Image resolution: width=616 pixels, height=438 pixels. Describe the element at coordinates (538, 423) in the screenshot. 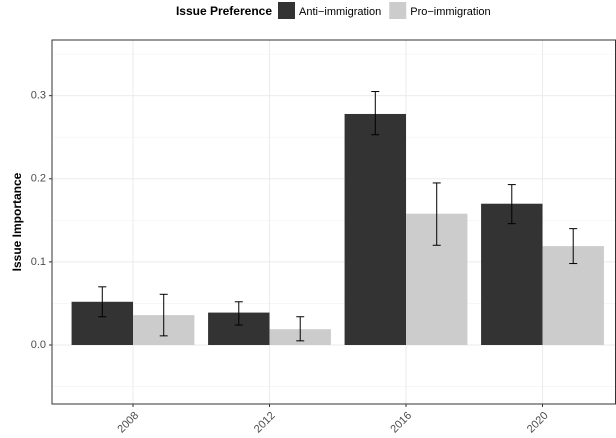

I see `x-tick-label: 2020` at that location.